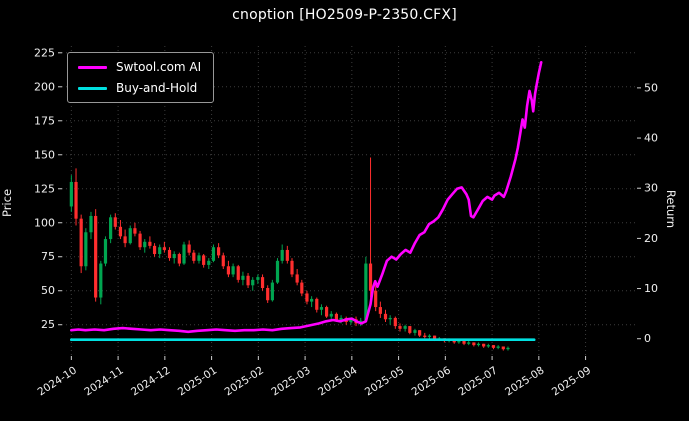 The height and width of the screenshot is (421, 689). Describe the element at coordinates (651, 188) in the screenshot. I see `y-right-tick-label: 30` at that location.